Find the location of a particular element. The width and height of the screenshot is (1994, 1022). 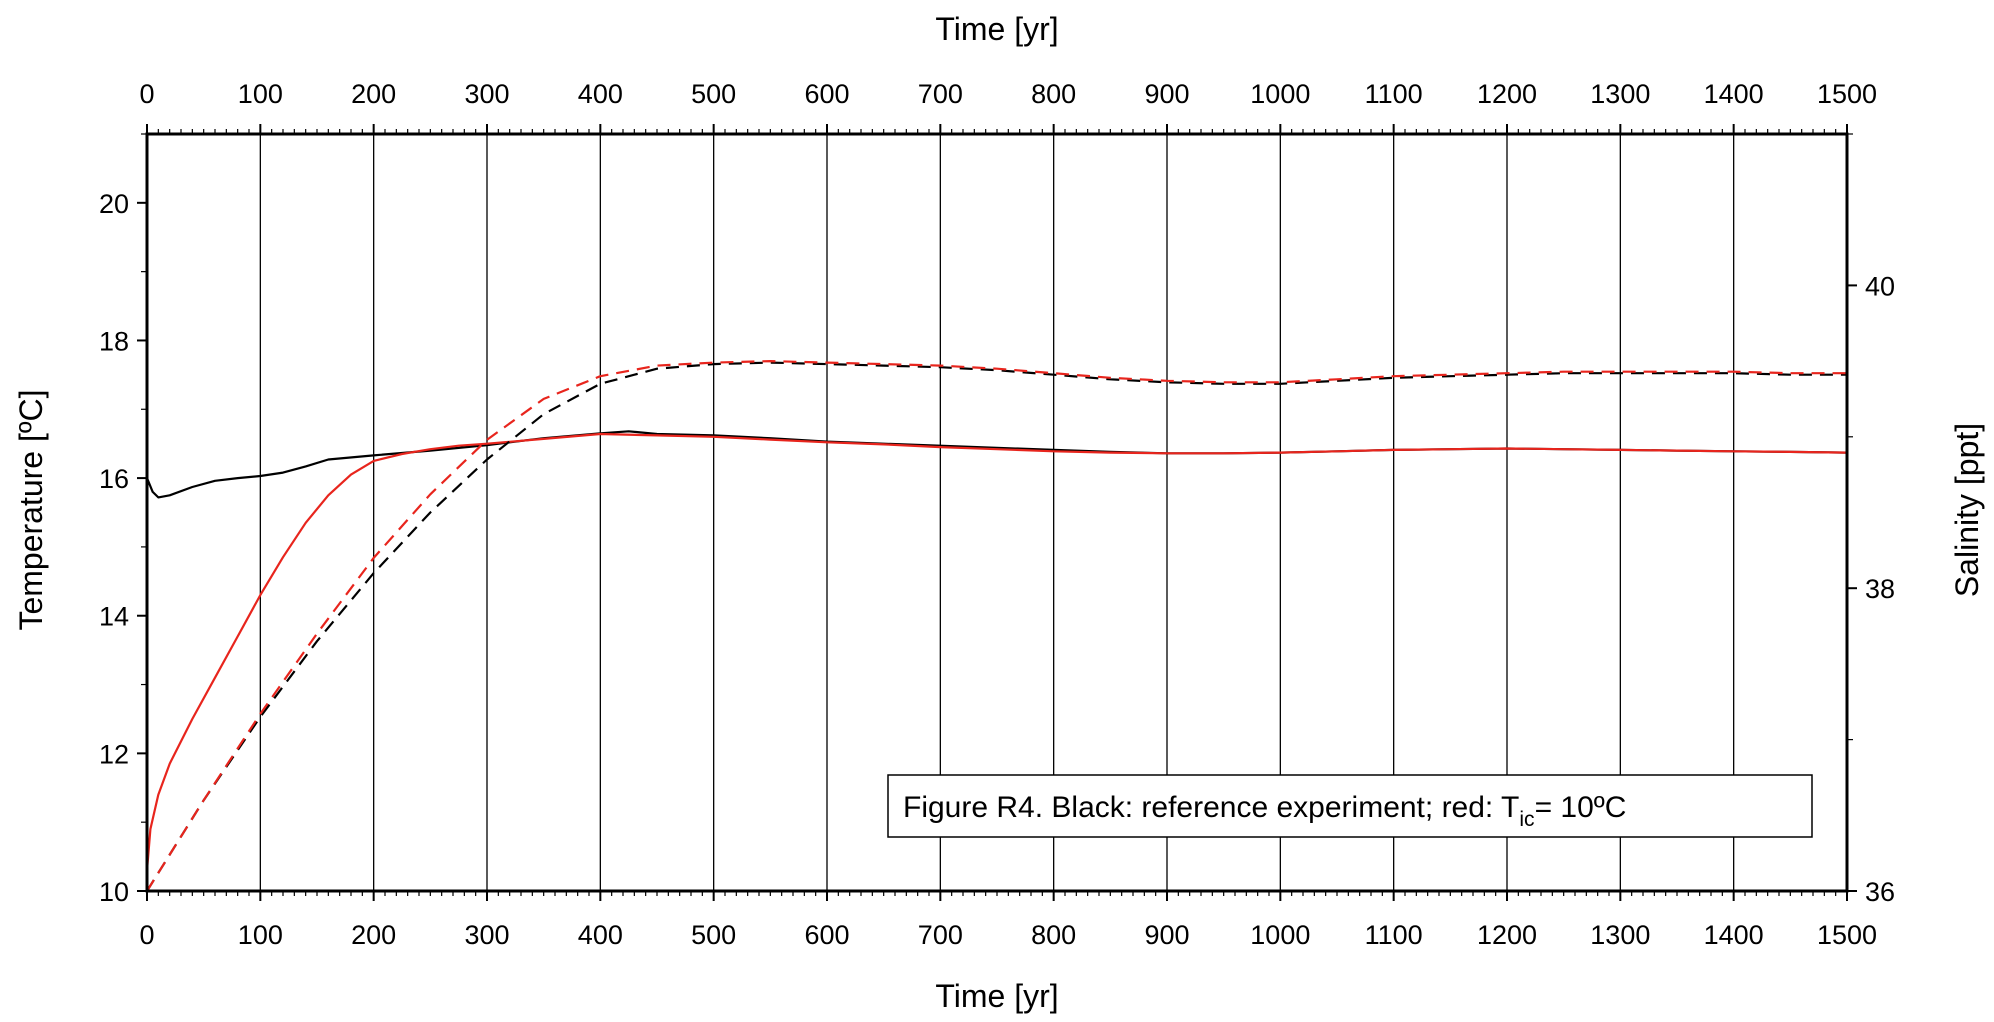

y-axis-title-right: Salinity [ppt] is located at coordinates (1967, 510).